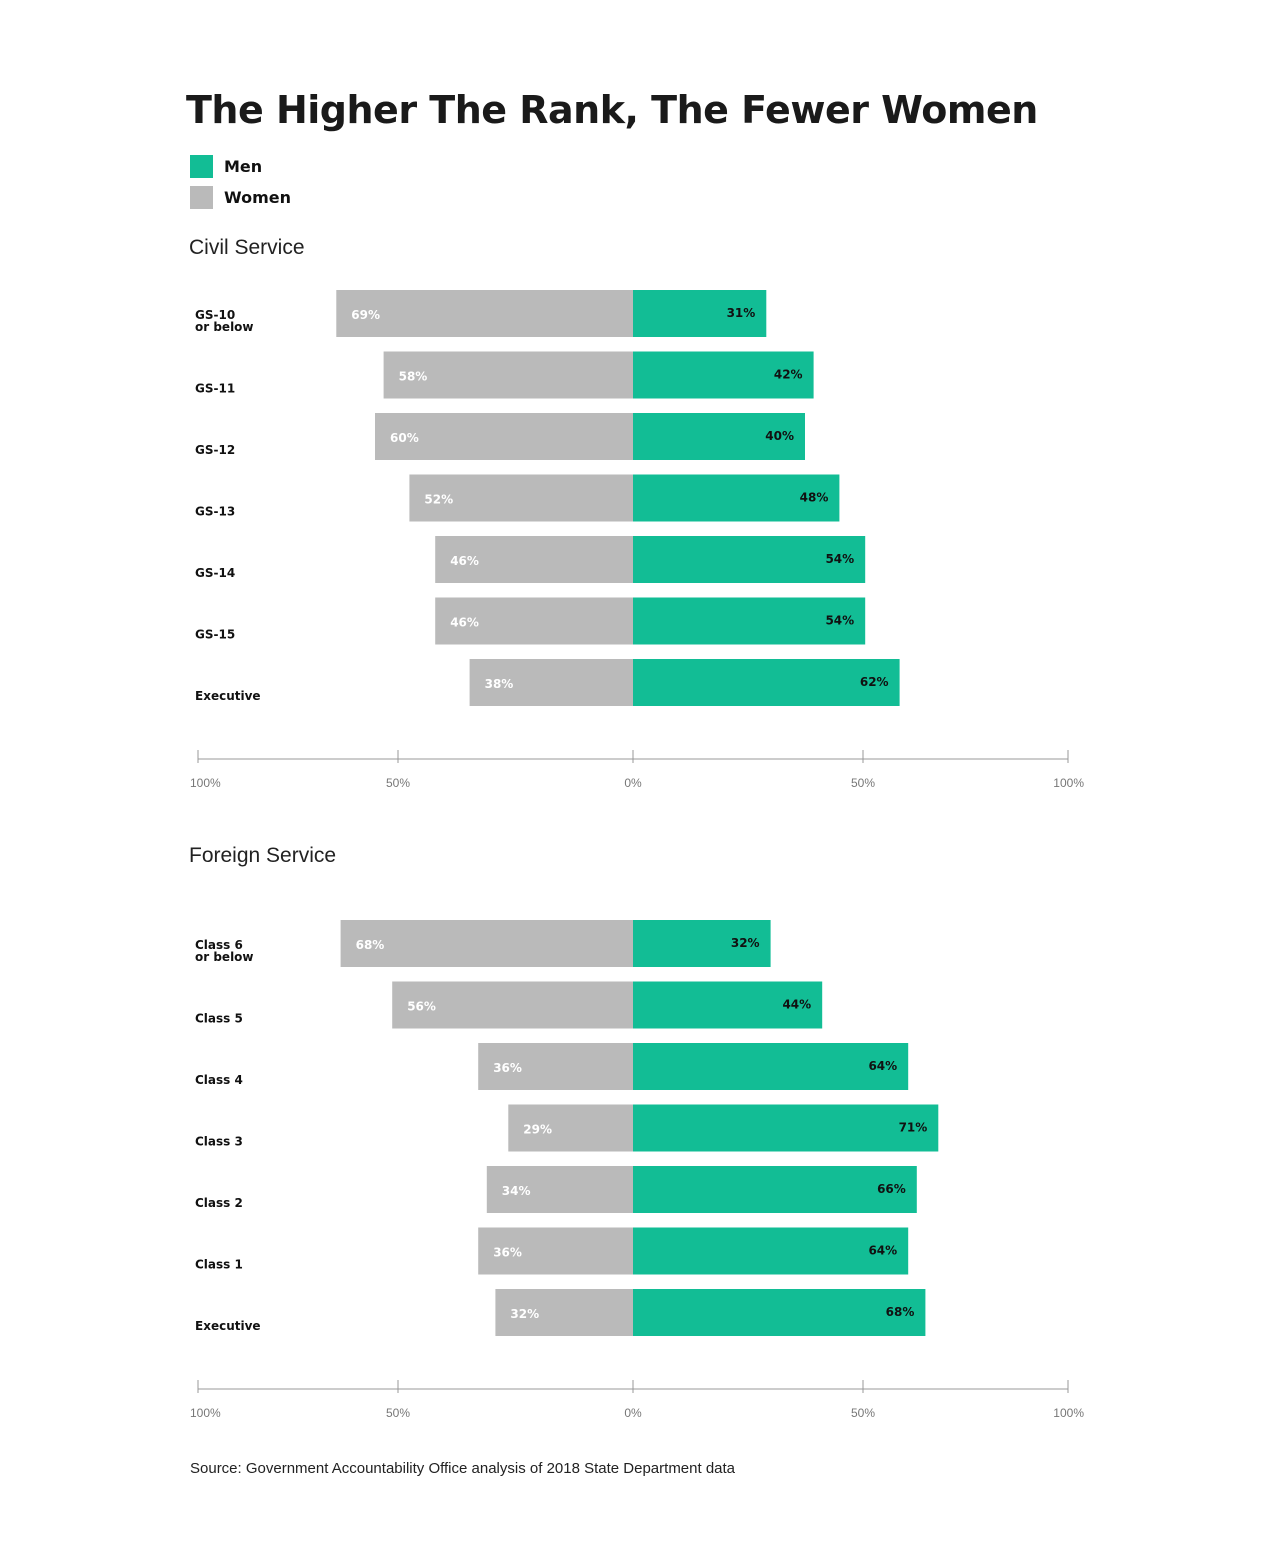 Image resolution: width=1280 pixels, height=1542 pixels. I want to click on value-label-women-gs-12: 60%, so click(404, 438).